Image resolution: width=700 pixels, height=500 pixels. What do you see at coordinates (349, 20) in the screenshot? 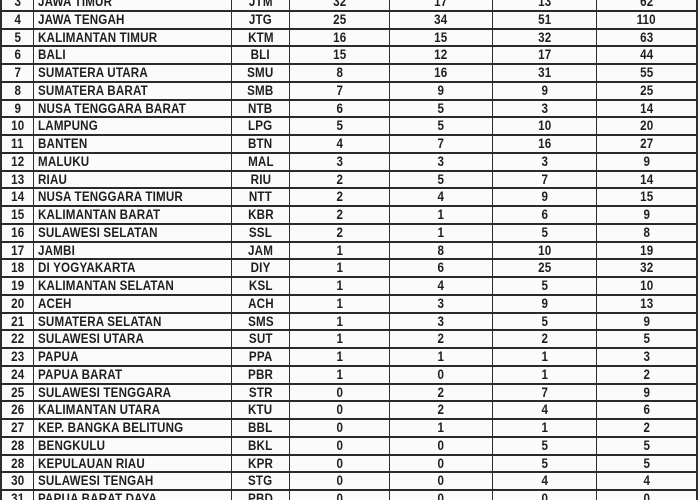
I see `table-row: 4 JAWA TENGAH JTG 25 34 51 110` at bounding box center [349, 20].